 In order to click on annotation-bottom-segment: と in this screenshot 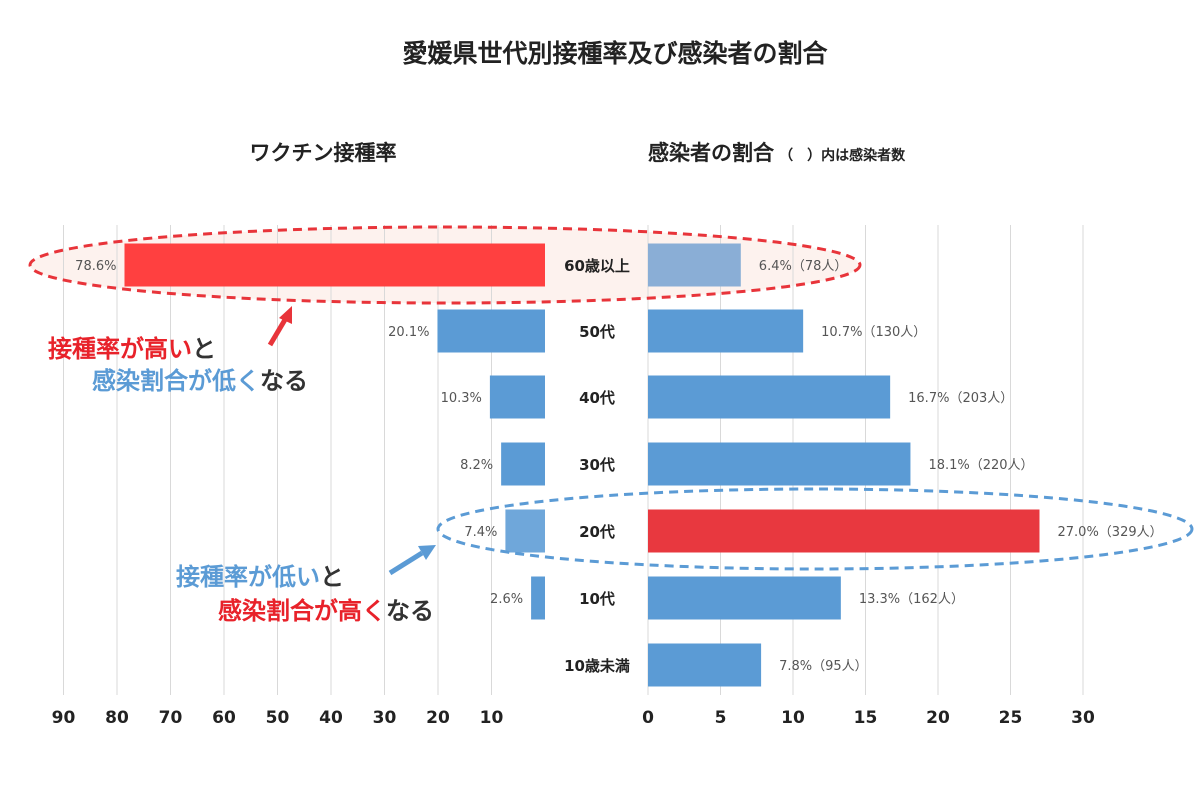, I will do `click(332, 577)`.